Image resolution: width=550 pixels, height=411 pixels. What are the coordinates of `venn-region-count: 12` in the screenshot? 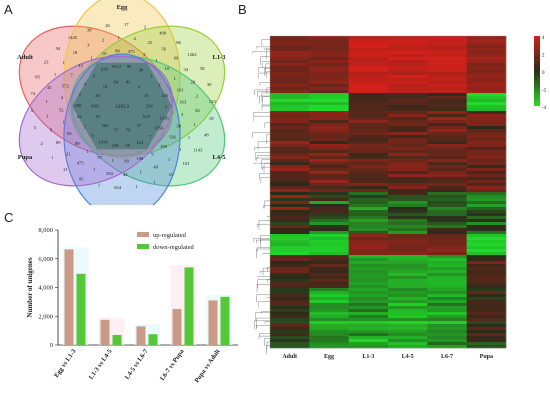 It's located at (80, 65).